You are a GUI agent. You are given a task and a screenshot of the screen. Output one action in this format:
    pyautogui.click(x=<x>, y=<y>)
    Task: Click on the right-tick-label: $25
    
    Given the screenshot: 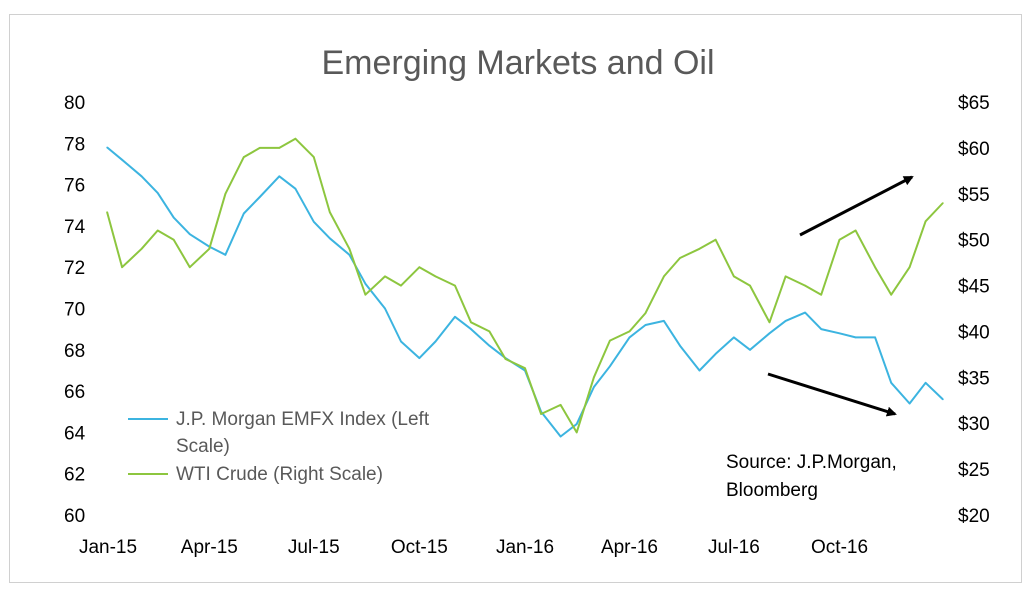 What is the action you would take?
    pyautogui.click(x=974, y=470)
    